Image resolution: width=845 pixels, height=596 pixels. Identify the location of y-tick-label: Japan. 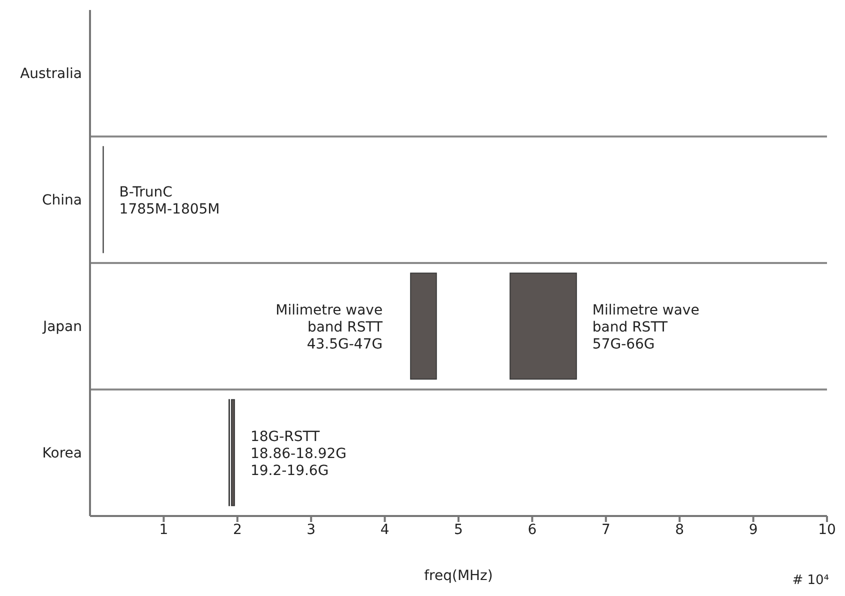
(62, 327).